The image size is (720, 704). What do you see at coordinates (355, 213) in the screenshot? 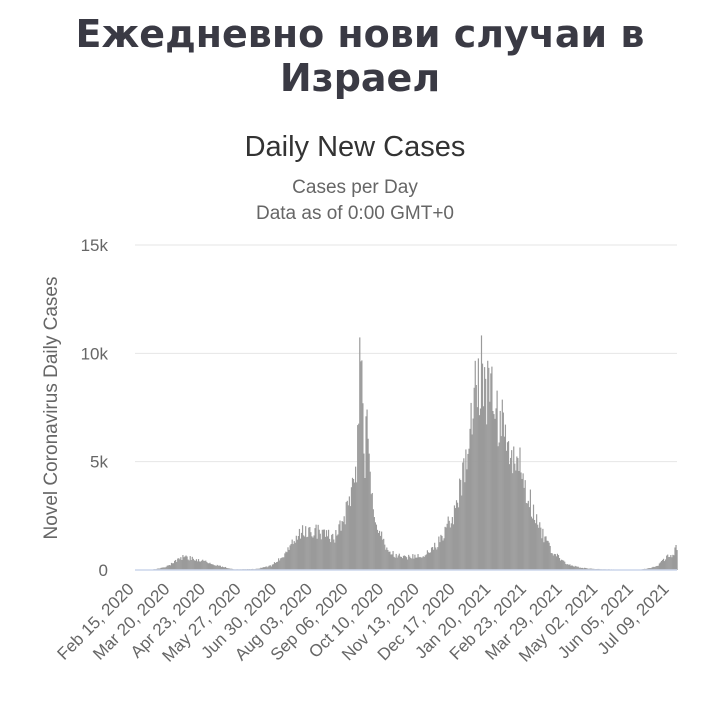
I see `chart-subtitle-line-2: Data as of 0:00 GMT+0` at bounding box center [355, 213].